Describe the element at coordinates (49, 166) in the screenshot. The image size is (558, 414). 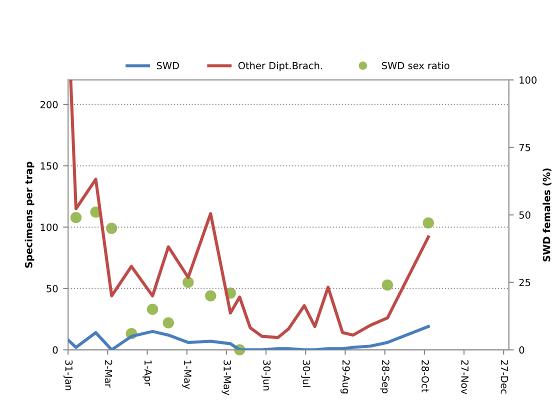
I see `y-tick-label: 150` at that location.